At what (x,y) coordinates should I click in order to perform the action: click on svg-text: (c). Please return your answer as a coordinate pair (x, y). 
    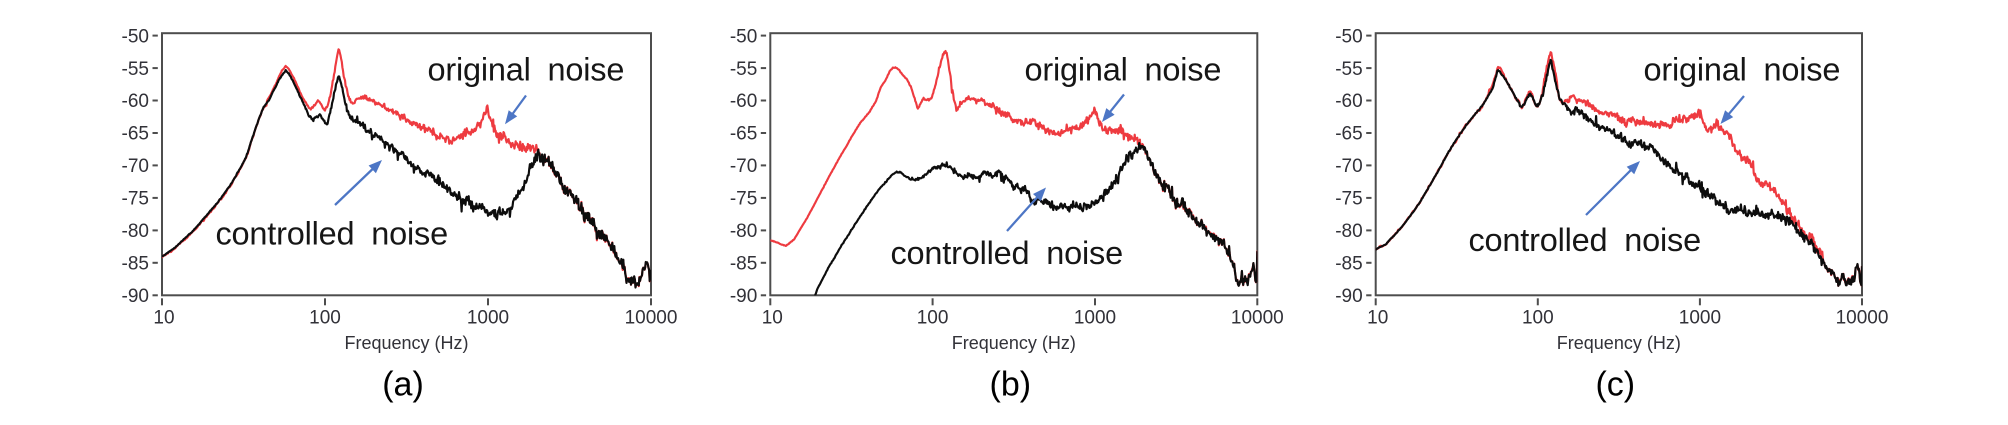
    Looking at the image, I should click on (1615, 385).